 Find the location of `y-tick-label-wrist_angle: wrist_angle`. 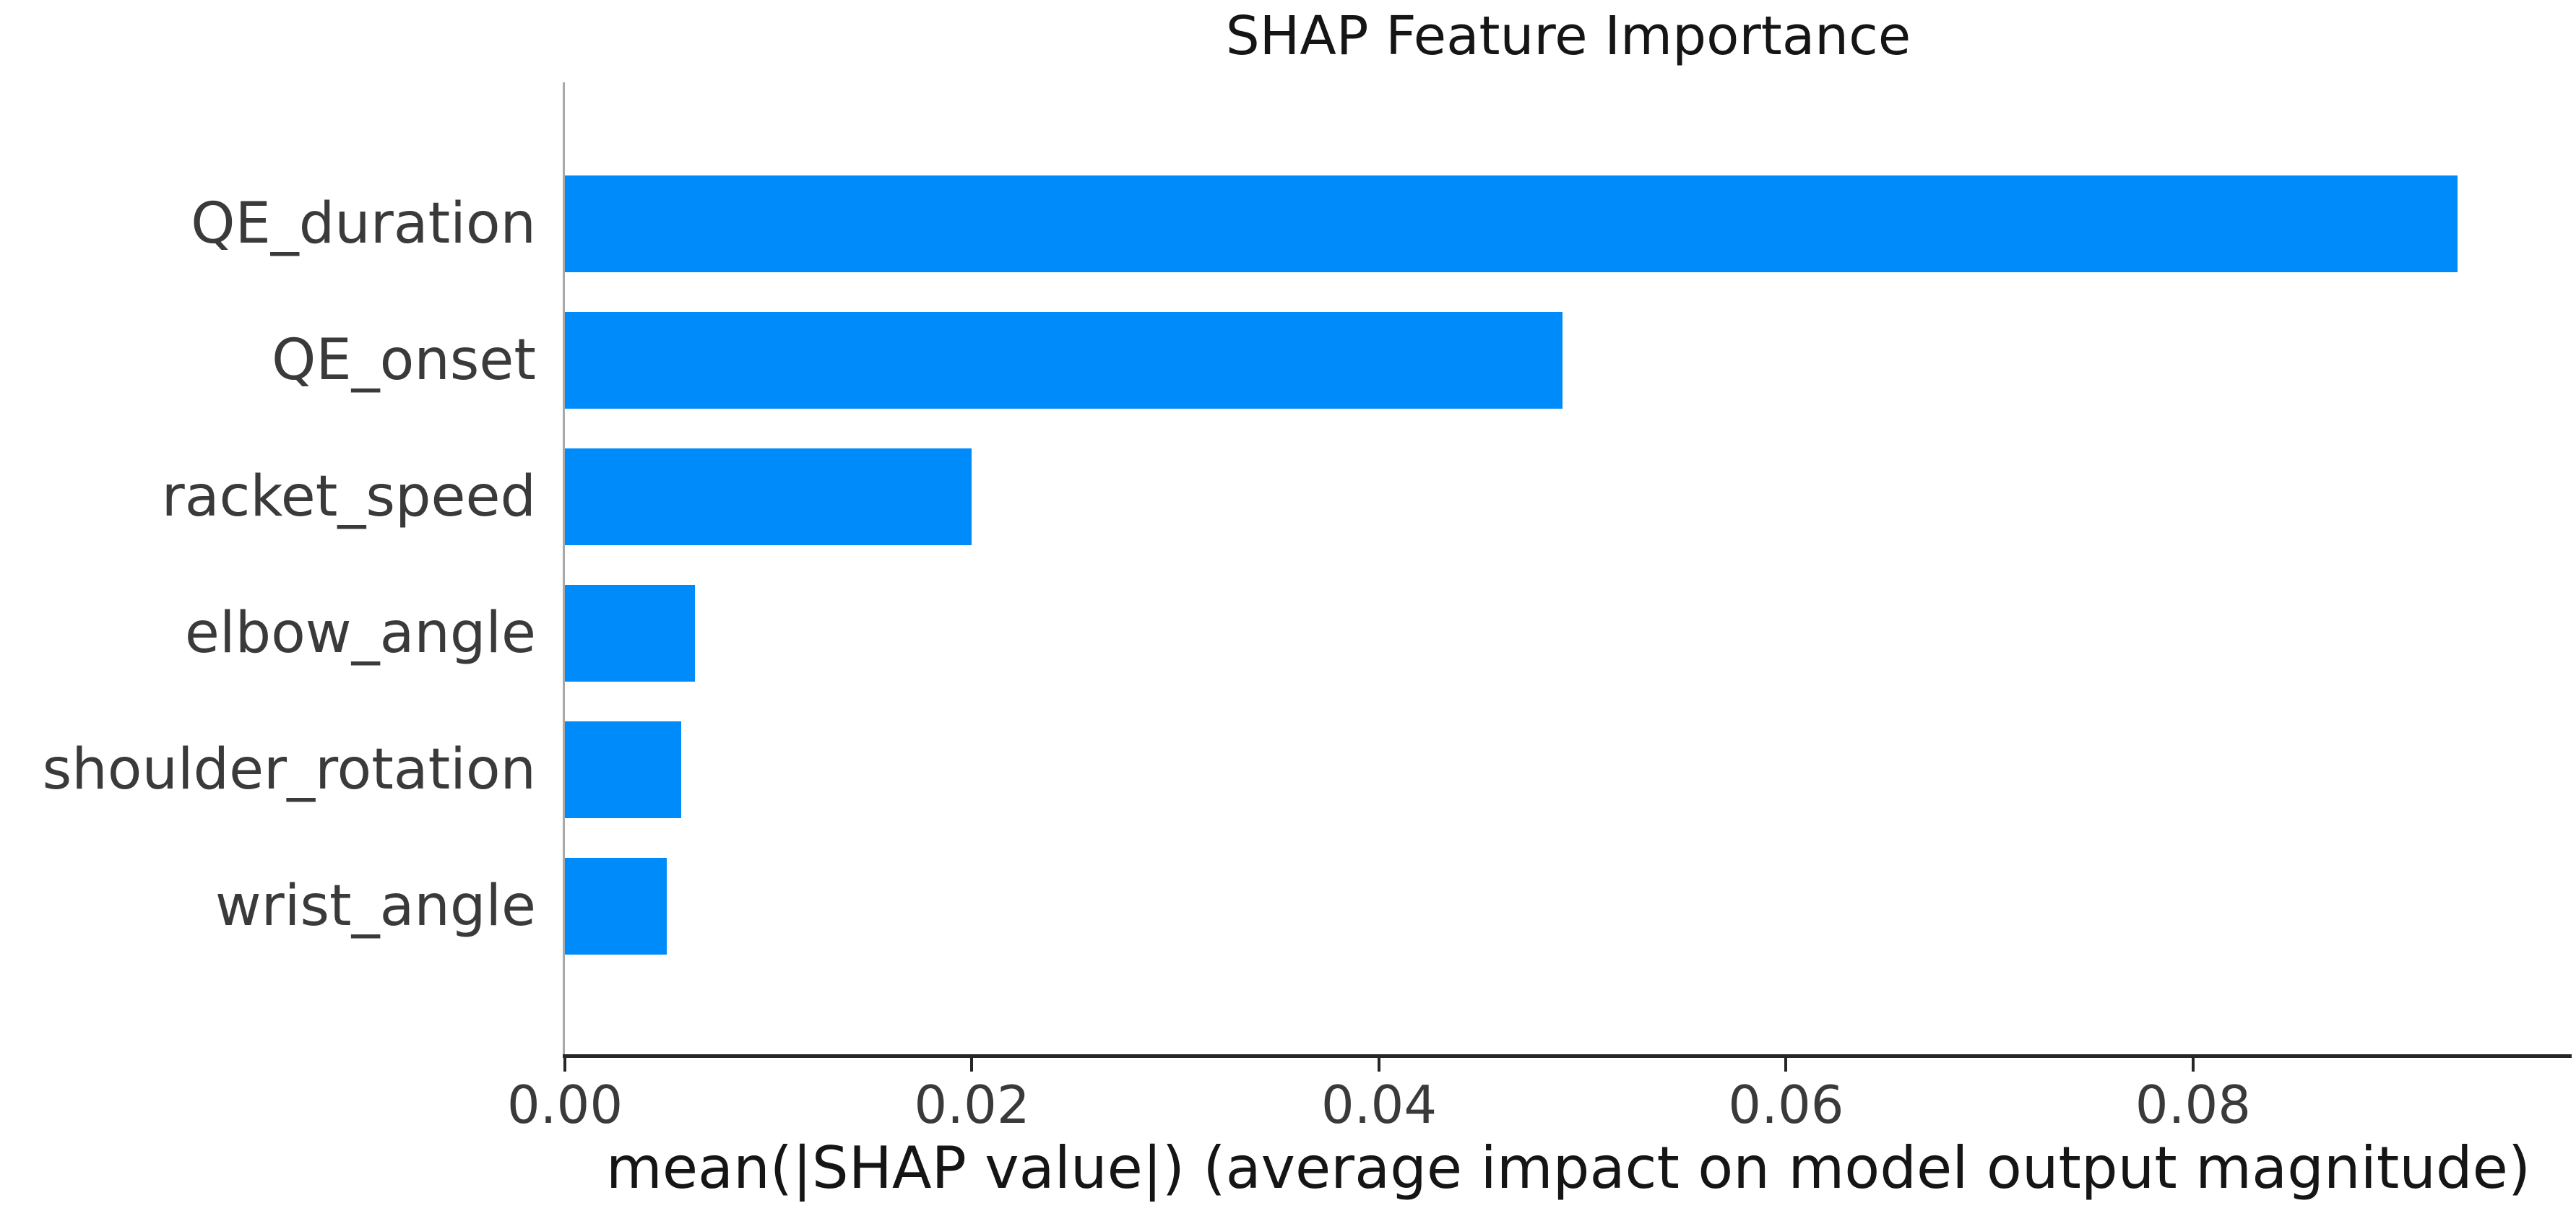

y-tick-label-wrist_angle: wrist_angle is located at coordinates (376, 906).